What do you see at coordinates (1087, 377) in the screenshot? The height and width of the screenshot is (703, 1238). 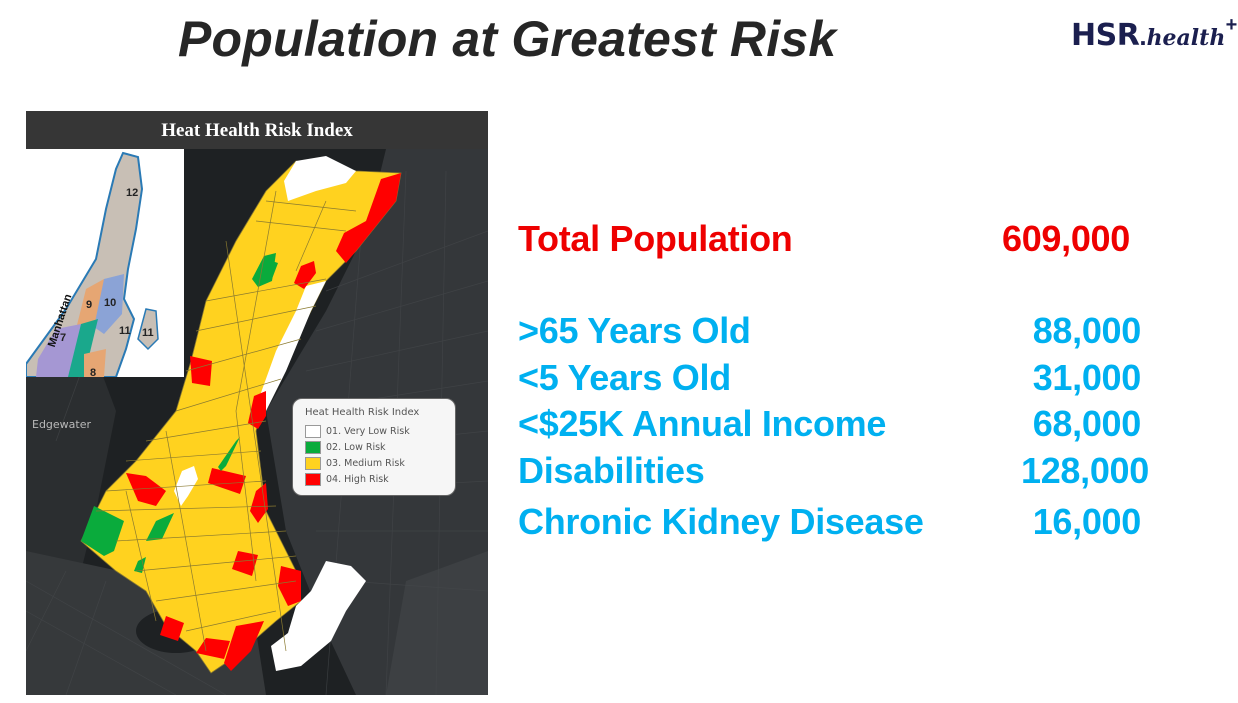 I see `stat-value: 31,000` at bounding box center [1087, 377].